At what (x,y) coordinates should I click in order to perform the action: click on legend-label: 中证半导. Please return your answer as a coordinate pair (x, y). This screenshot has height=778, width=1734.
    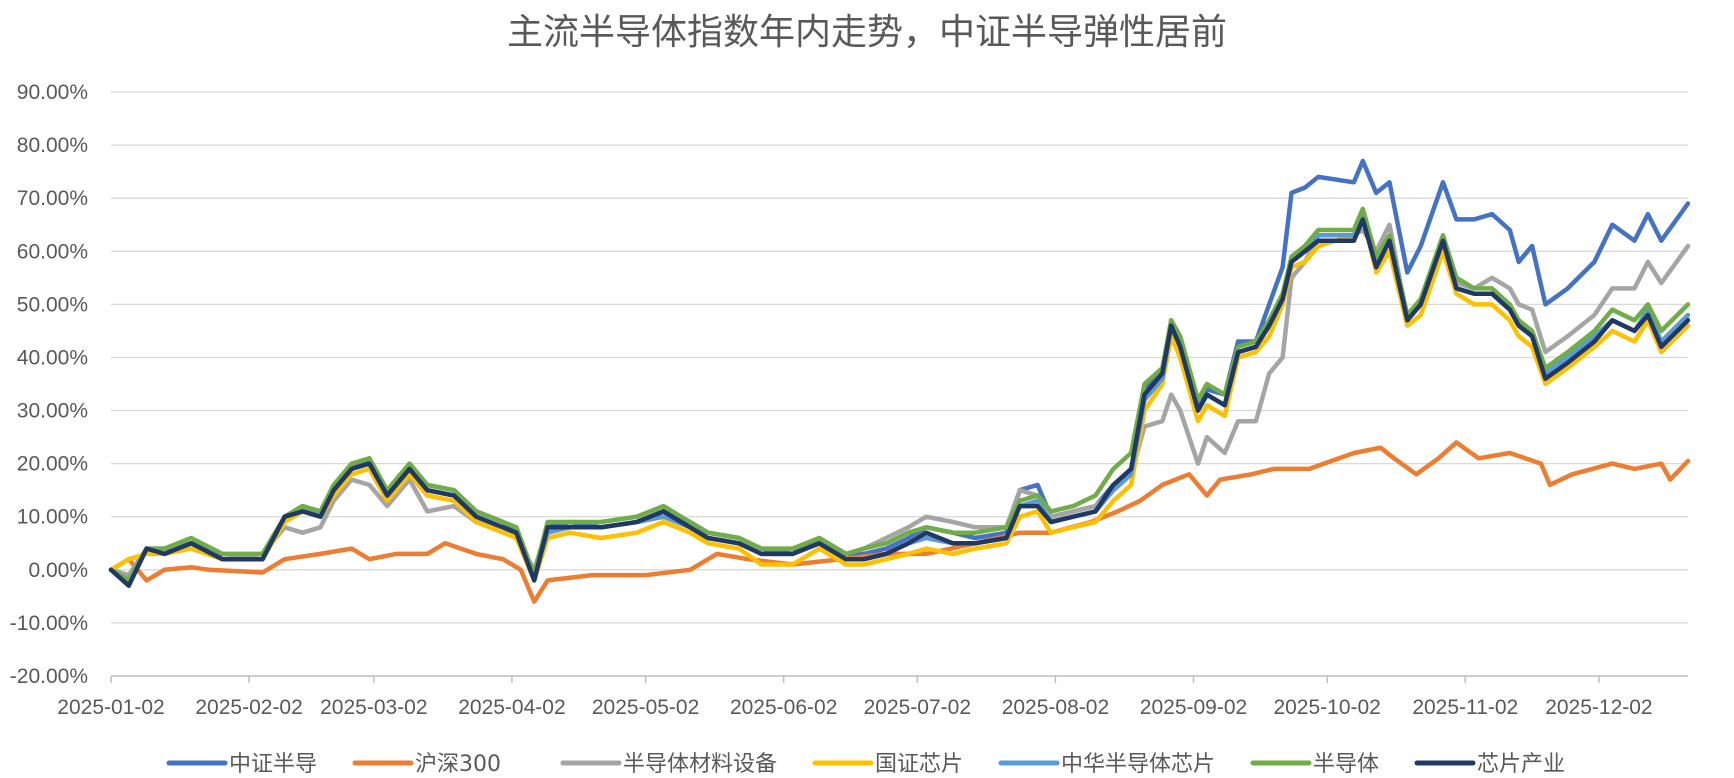
    Looking at the image, I should click on (273, 764).